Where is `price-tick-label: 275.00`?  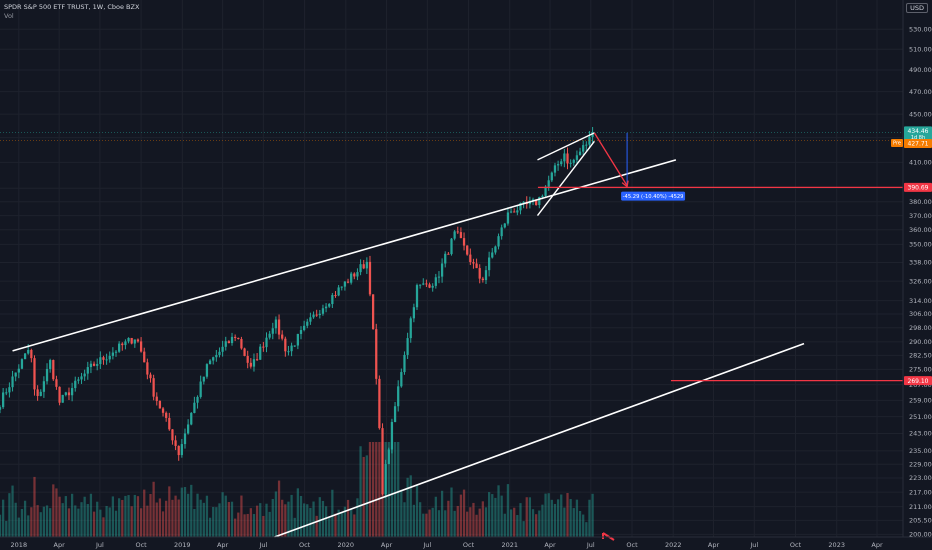
price-tick-label: 275.00 is located at coordinates (920, 370).